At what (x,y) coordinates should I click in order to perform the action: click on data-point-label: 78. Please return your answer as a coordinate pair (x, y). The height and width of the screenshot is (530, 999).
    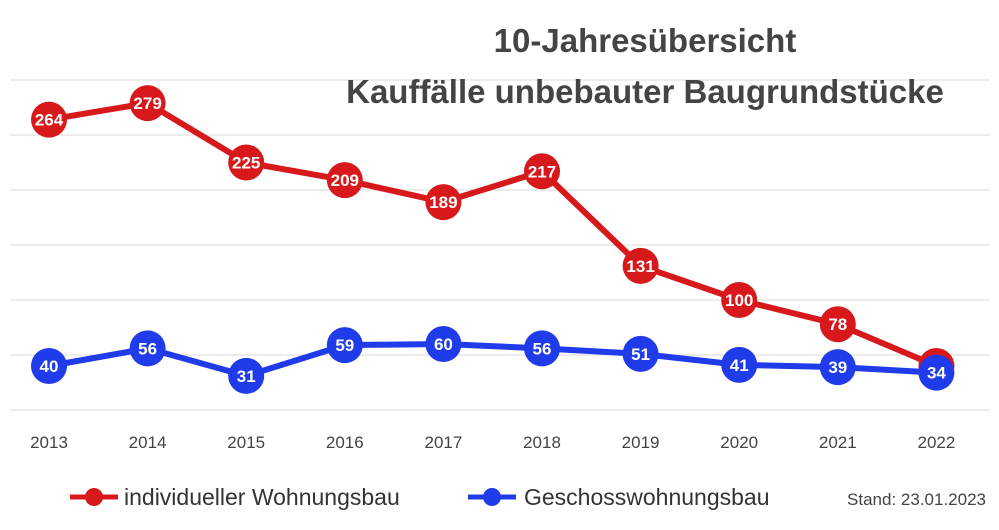
    Looking at the image, I should click on (837, 324).